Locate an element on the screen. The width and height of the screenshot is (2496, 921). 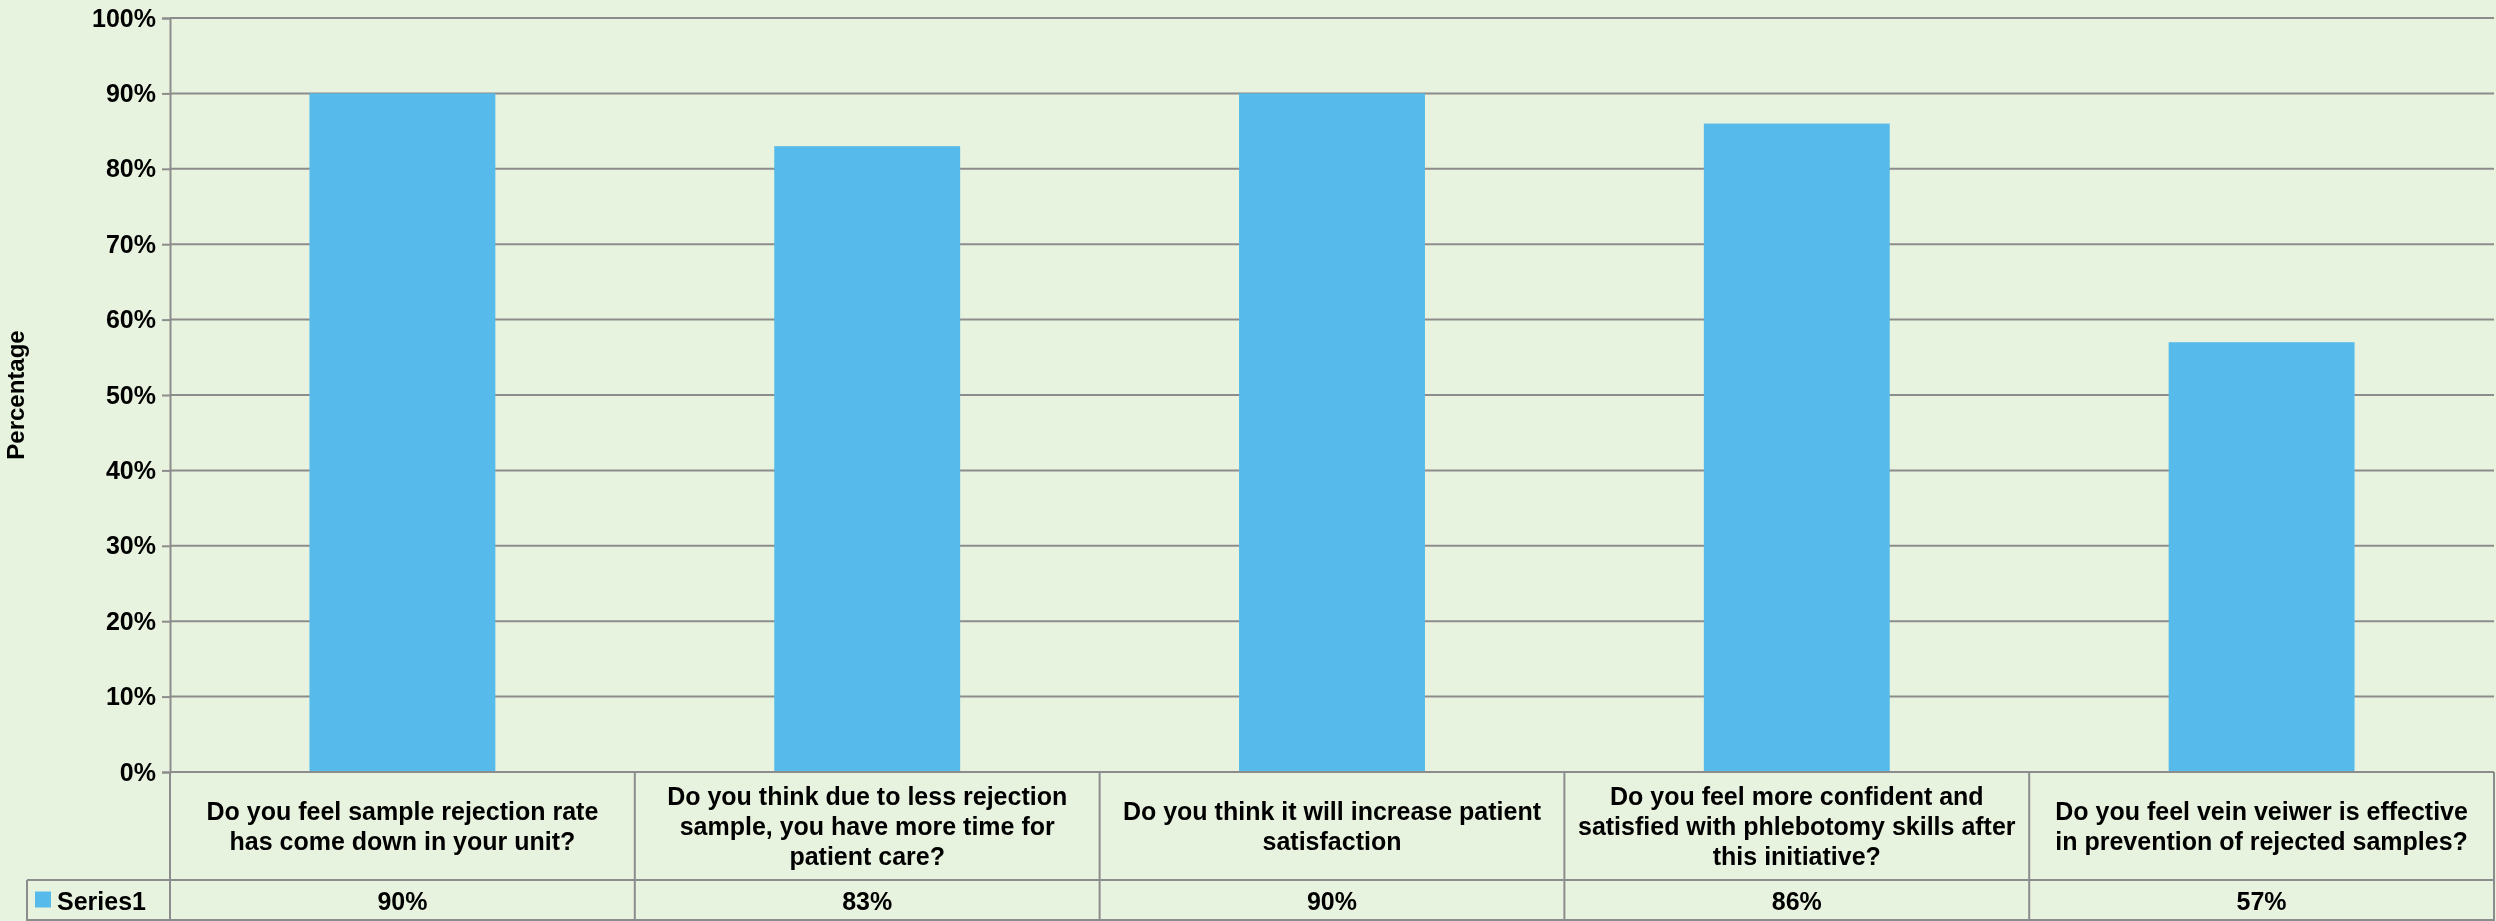
text: 86% is located at coordinates (1796, 900).